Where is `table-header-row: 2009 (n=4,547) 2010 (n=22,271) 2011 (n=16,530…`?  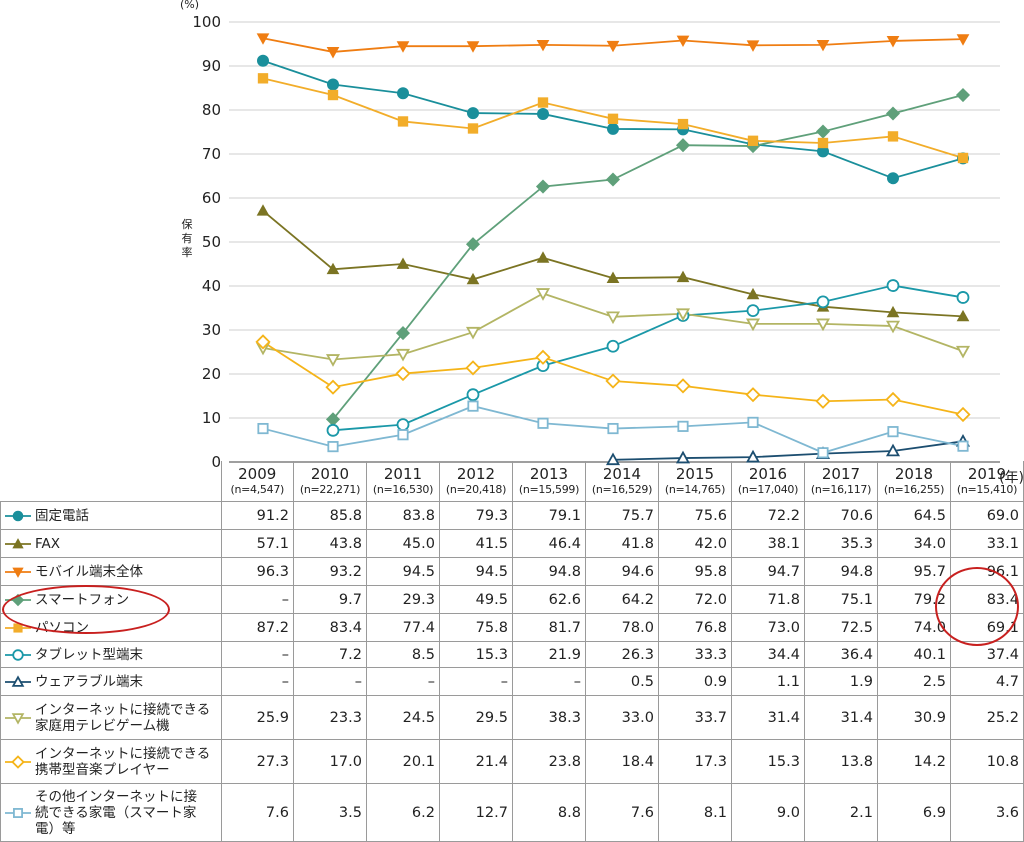 table-header-row: 2009 (n=4,547) 2010 (n=22,271) 2011 (n=16,530… is located at coordinates (512, 481).